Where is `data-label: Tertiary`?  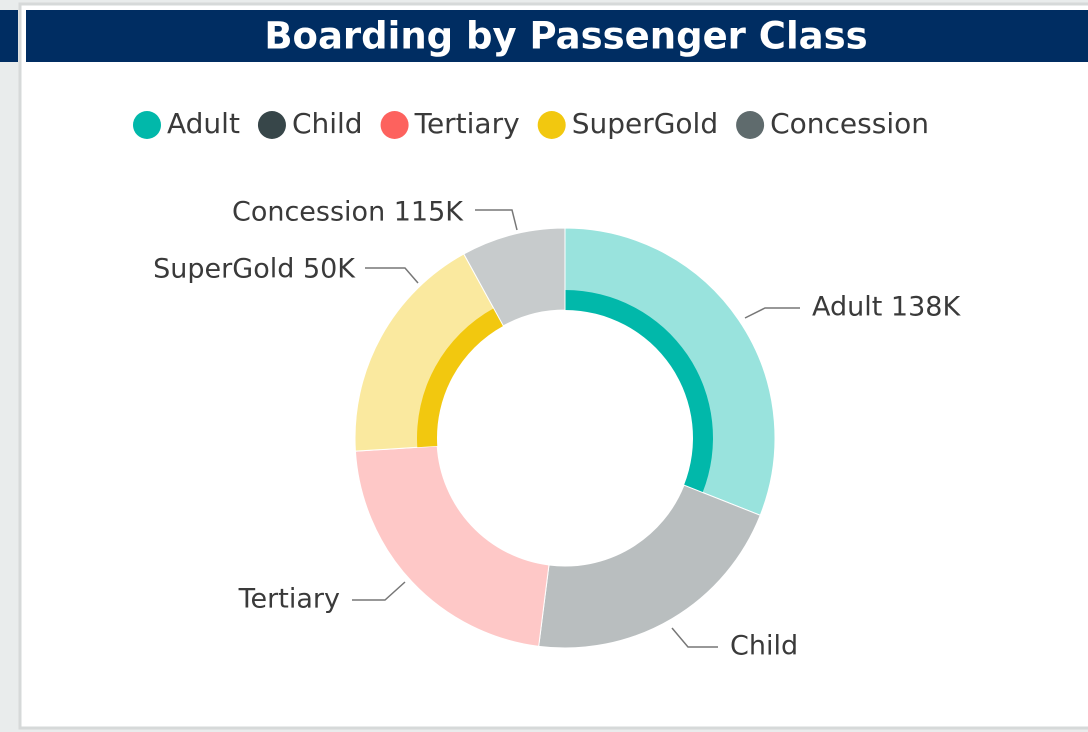 data-label: Tertiary is located at coordinates (289, 599).